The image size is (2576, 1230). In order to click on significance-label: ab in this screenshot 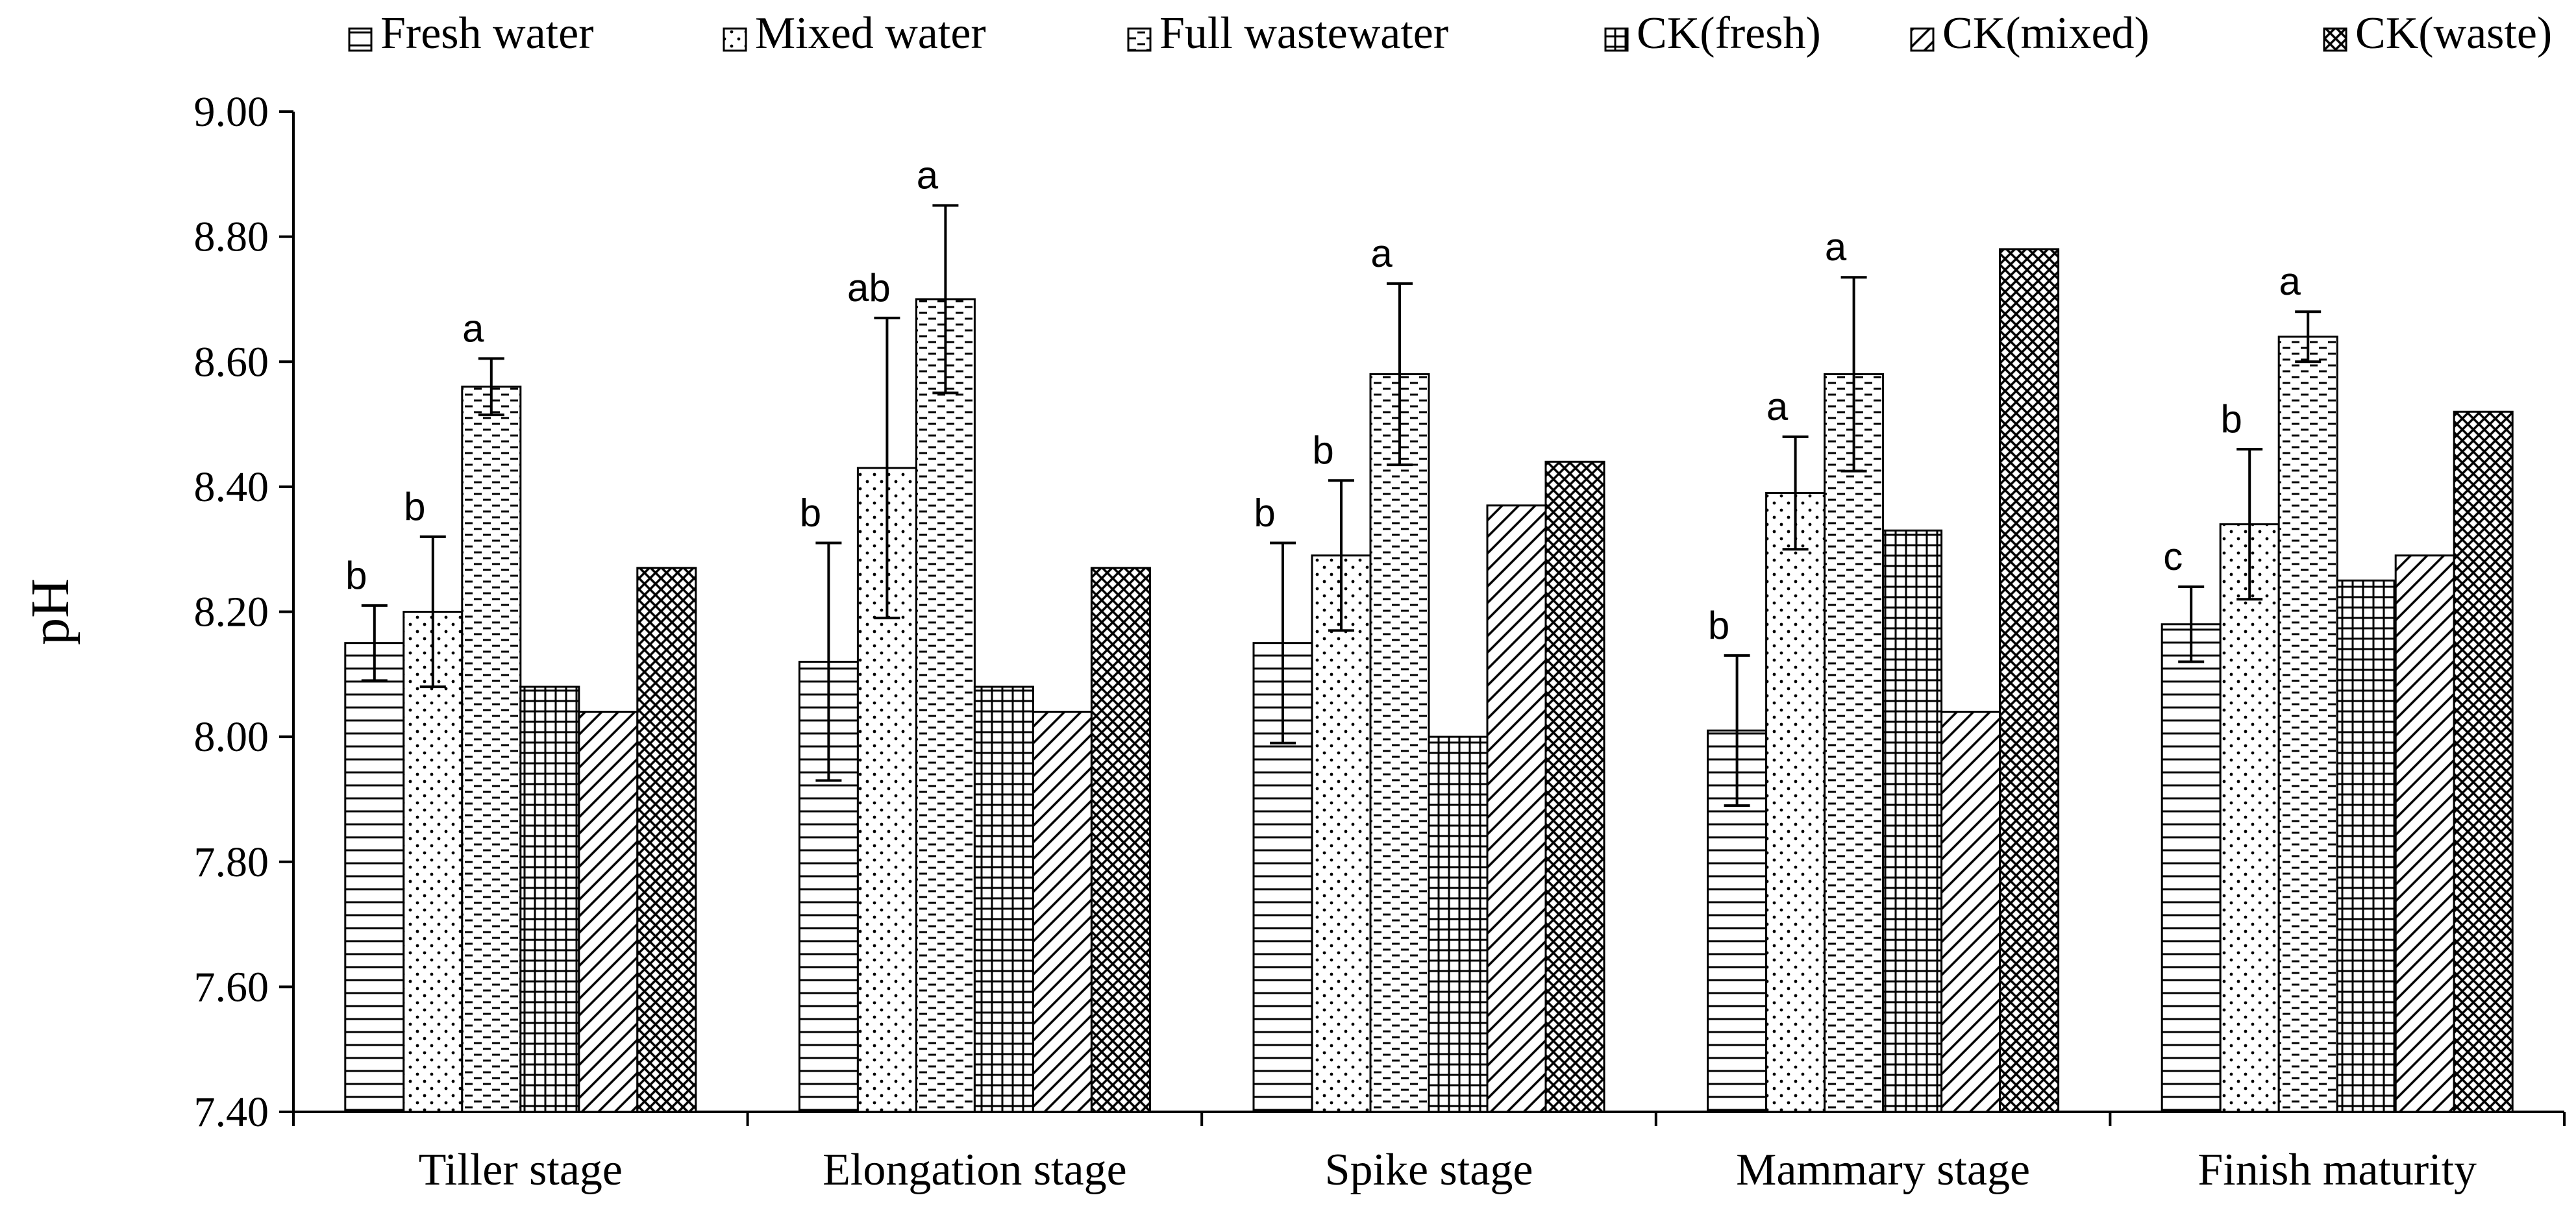, I will do `click(869, 288)`.